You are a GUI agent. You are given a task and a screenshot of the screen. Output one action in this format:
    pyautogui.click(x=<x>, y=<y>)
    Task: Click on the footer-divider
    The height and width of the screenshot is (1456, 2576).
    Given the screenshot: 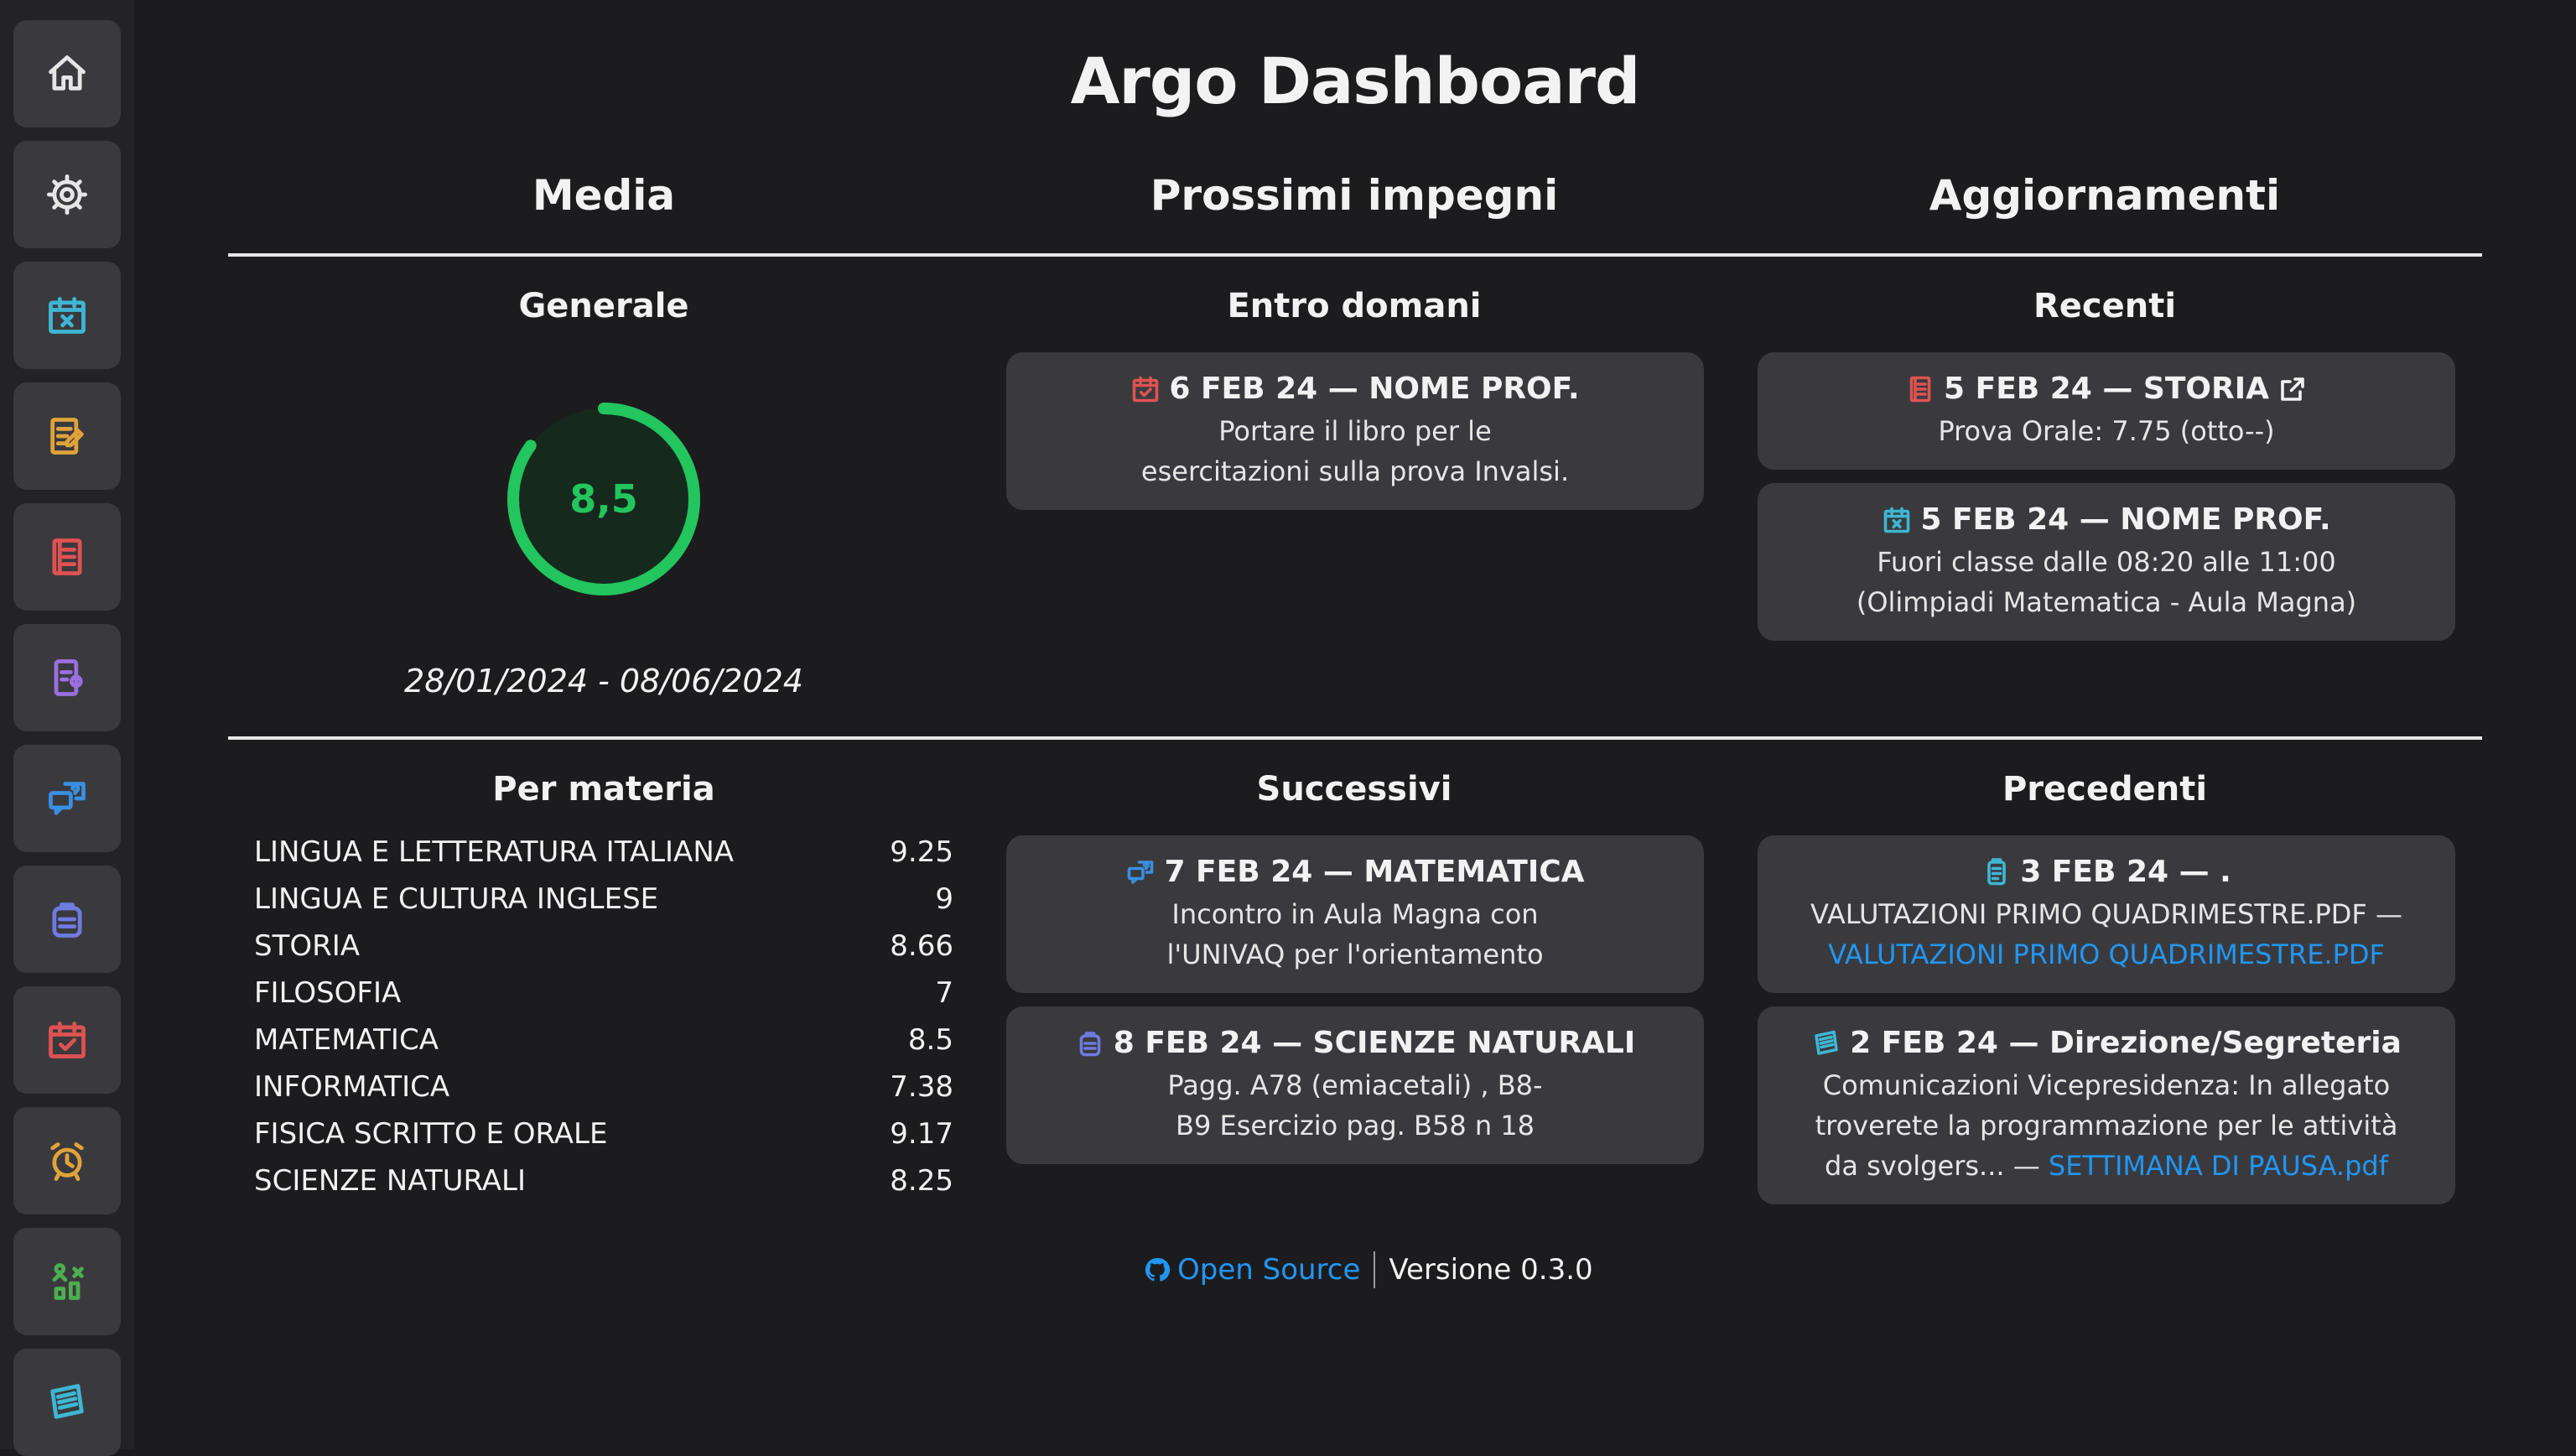 What is the action you would take?
    pyautogui.click(x=1375, y=1270)
    